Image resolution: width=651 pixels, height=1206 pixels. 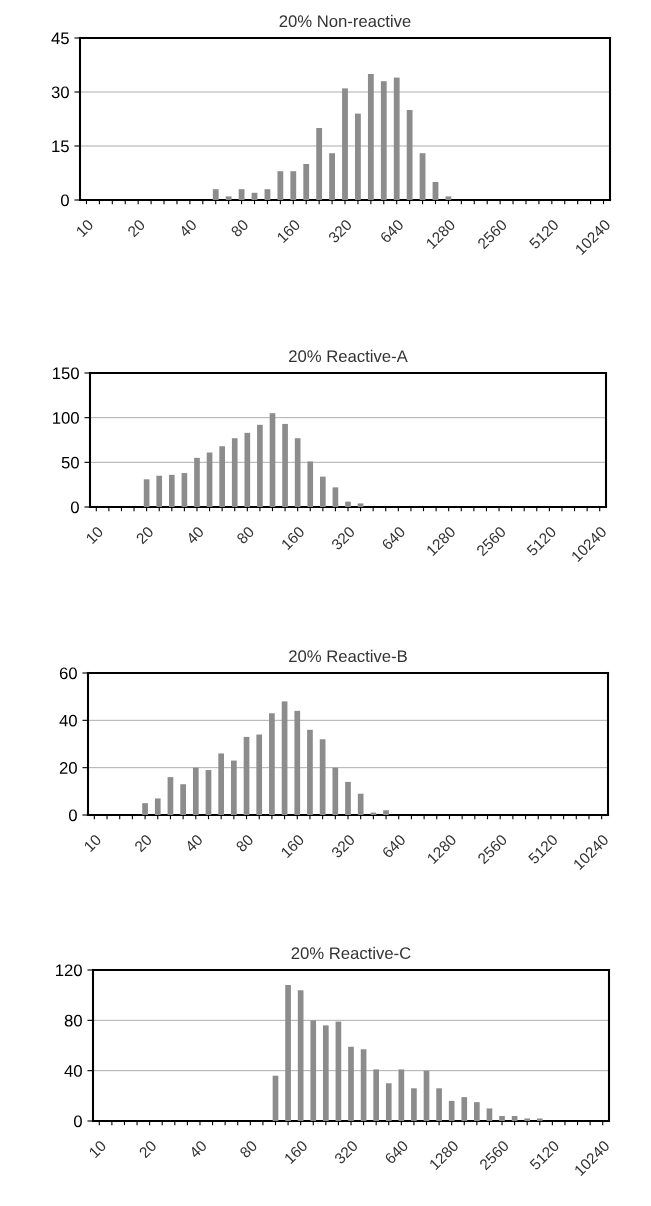 What do you see at coordinates (66, 418) in the screenshot?
I see `y-tick-label: 100` at bounding box center [66, 418].